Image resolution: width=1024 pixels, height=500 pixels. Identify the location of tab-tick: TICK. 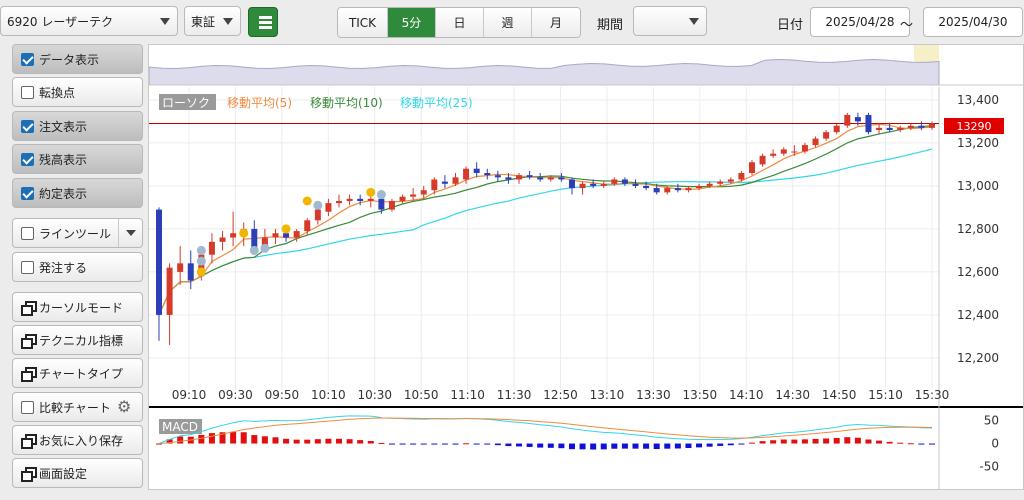
(363, 22).